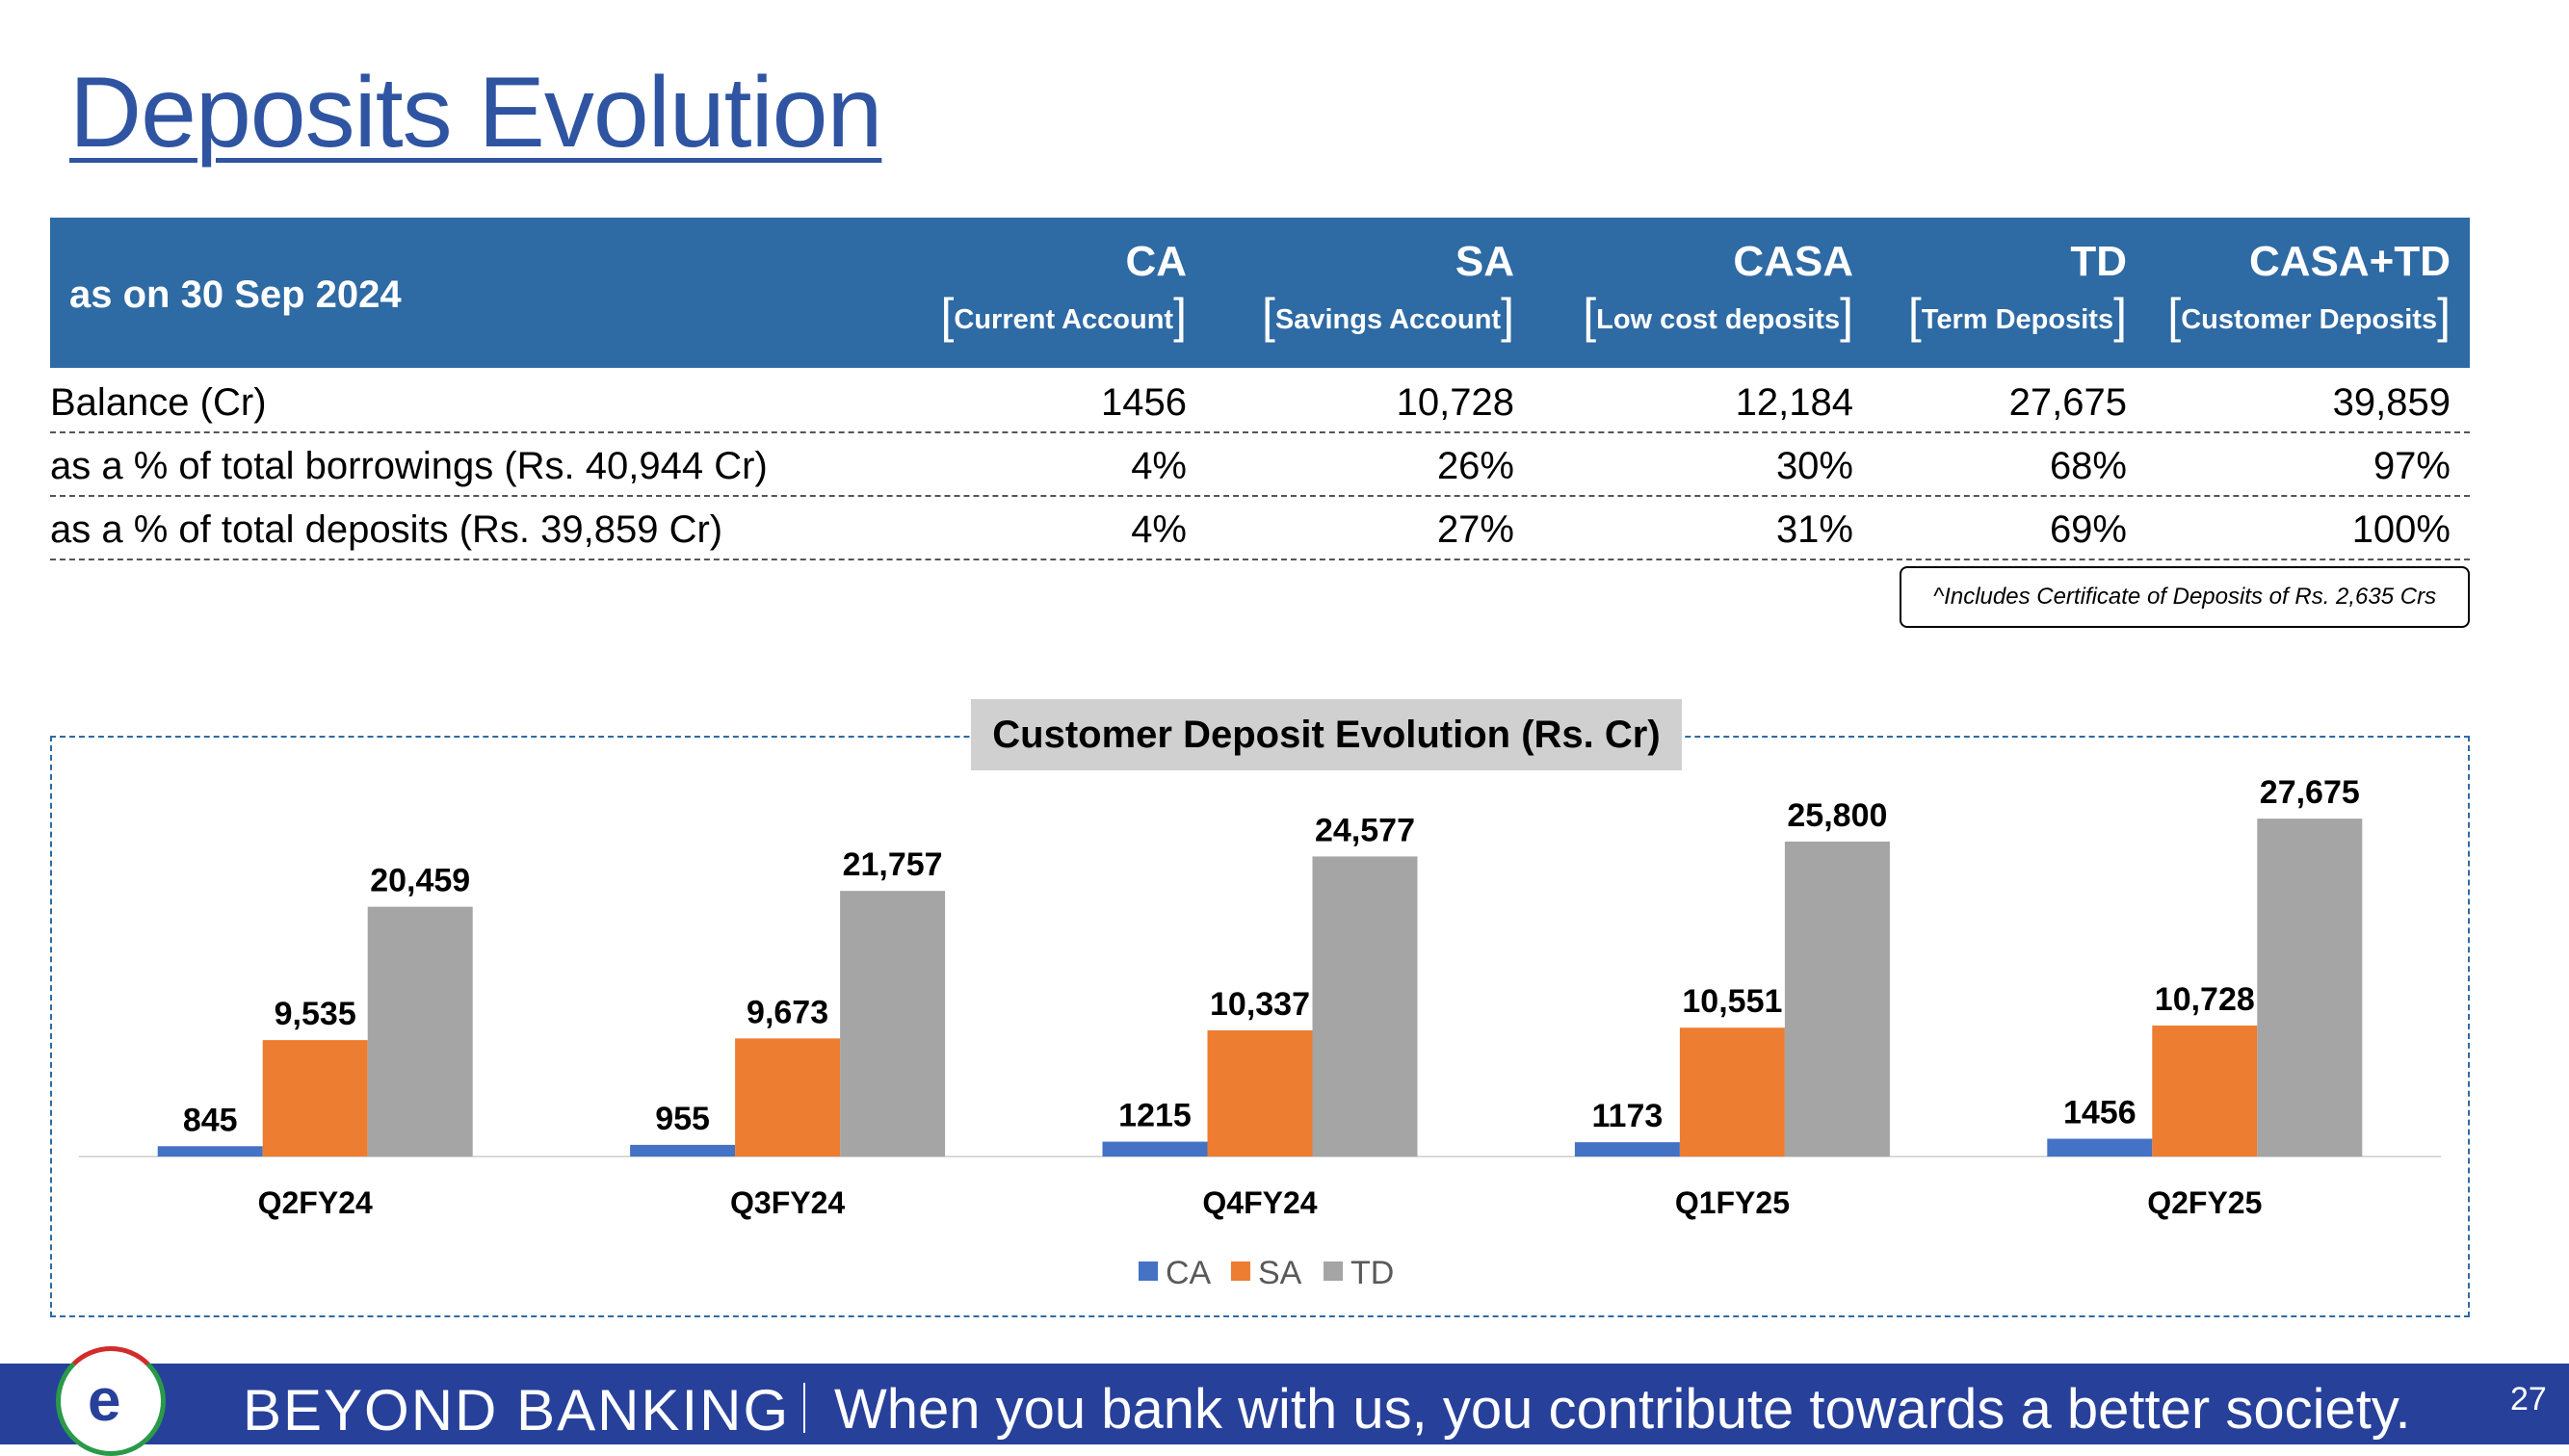 The width and height of the screenshot is (2569, 1456). Describe the element at coordinates (2204, 1202) in the screenshot. I see `x-tick-label: Q2FY25` at that location.